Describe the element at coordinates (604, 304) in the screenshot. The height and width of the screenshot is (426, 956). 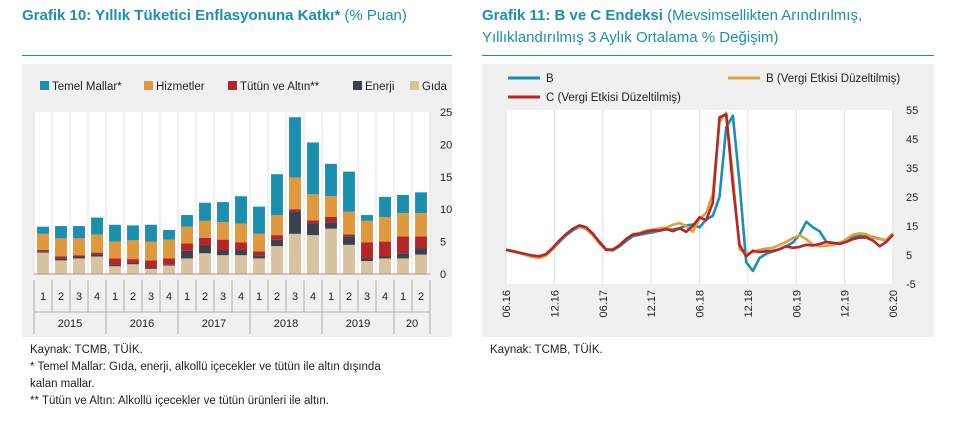
I see `right-x-tick-label: 06.17` at that location.